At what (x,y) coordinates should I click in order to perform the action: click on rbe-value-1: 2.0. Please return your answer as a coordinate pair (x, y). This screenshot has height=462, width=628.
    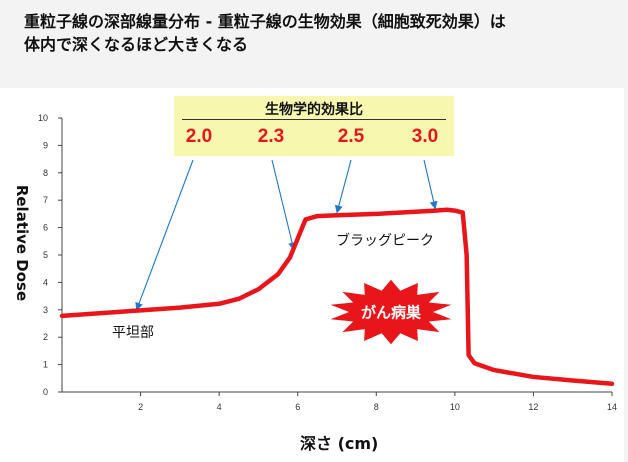
    Looking at the image, I should click on (199, 136).